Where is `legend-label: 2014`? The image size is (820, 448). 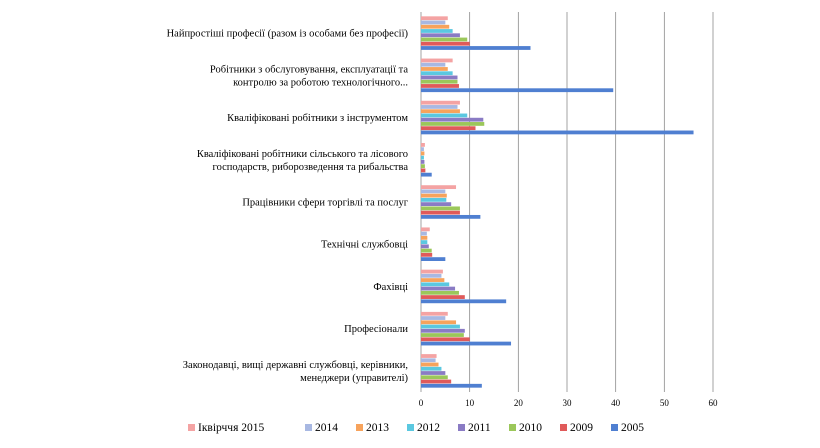 legend-label: 2014 is located at coordinates (326, 428).